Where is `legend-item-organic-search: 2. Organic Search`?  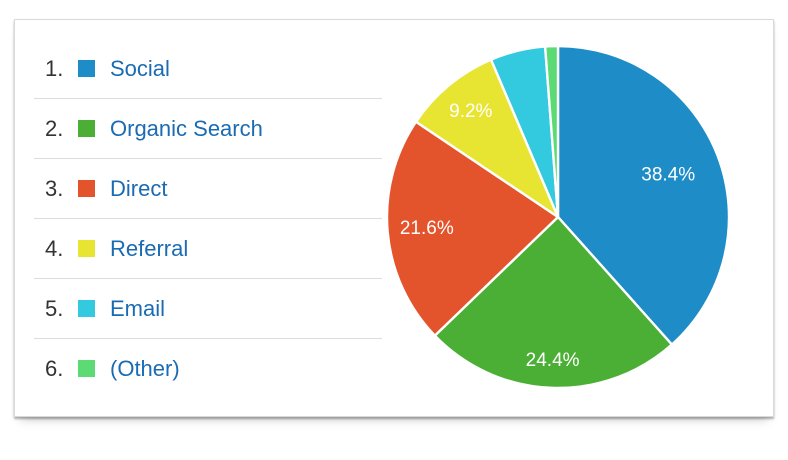 legend-item-organic-search: 2. Organic Search is located at coordinates (208, 129).